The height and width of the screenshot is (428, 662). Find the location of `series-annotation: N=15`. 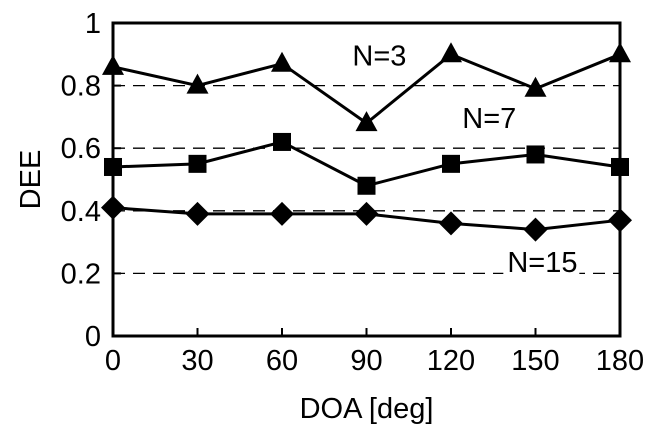

series-annotation: N=15 is located at coordinates (541, 261).